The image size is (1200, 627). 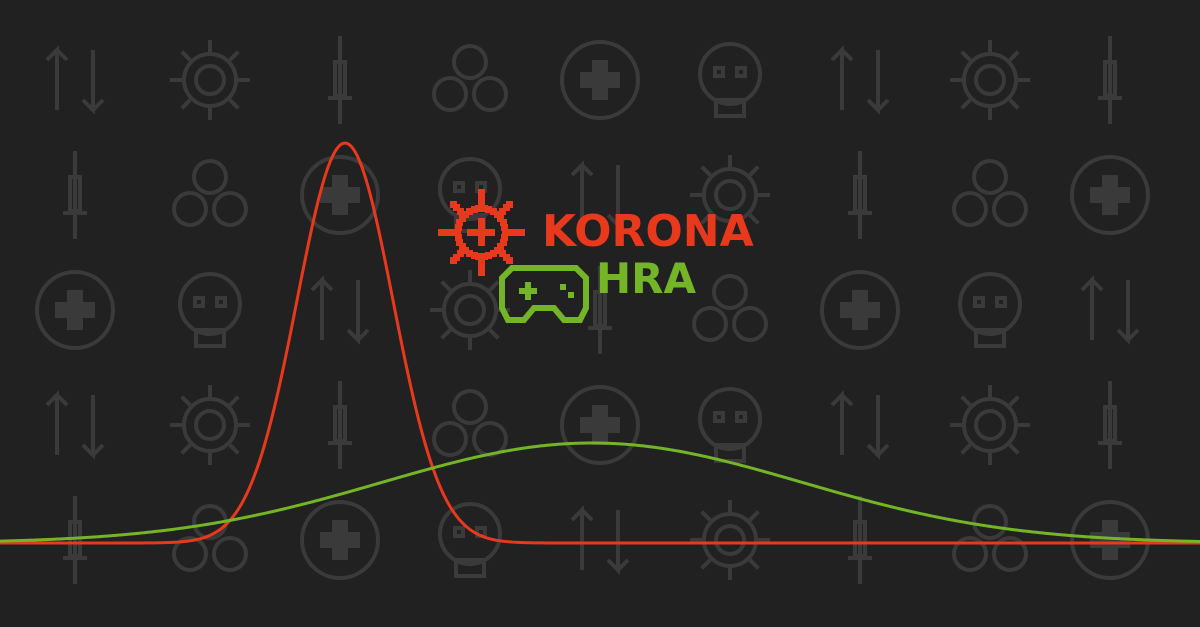 I want to click on logo-word-hra: HRA, so click(x=646, y=278).